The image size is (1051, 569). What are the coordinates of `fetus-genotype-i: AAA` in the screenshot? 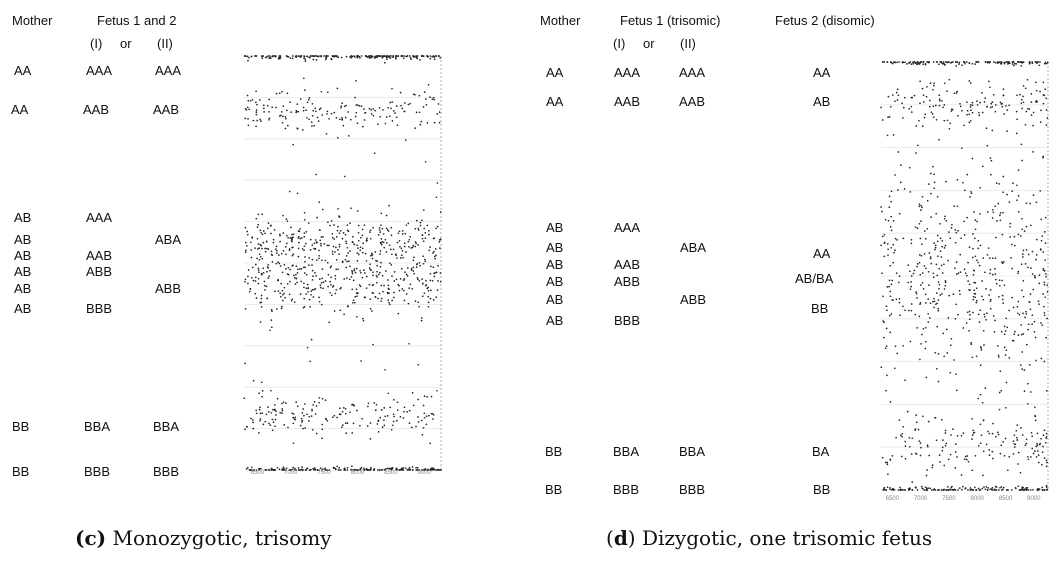 It's located at (99, 70).